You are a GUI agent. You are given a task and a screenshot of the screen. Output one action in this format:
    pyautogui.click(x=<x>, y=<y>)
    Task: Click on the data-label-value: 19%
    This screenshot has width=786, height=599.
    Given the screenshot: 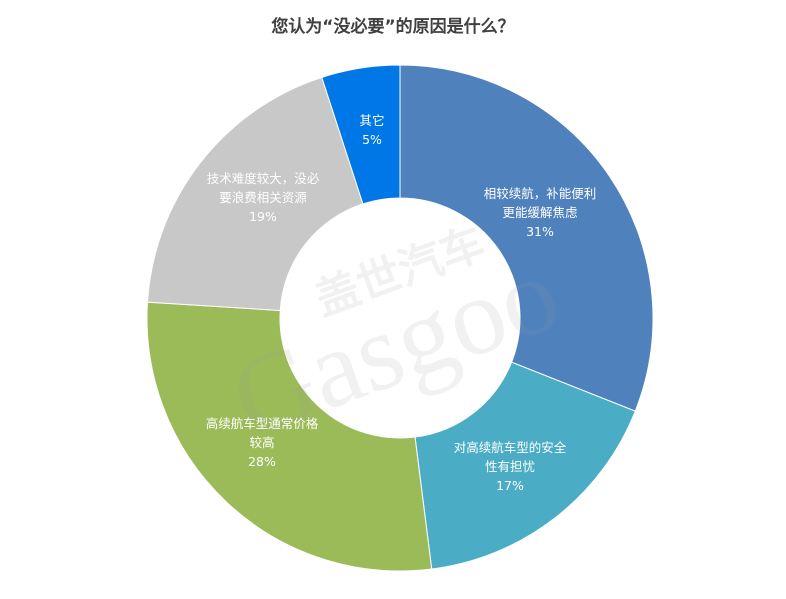 What is the action you would take?
    pyautogui.click(x=263, y=216)
    